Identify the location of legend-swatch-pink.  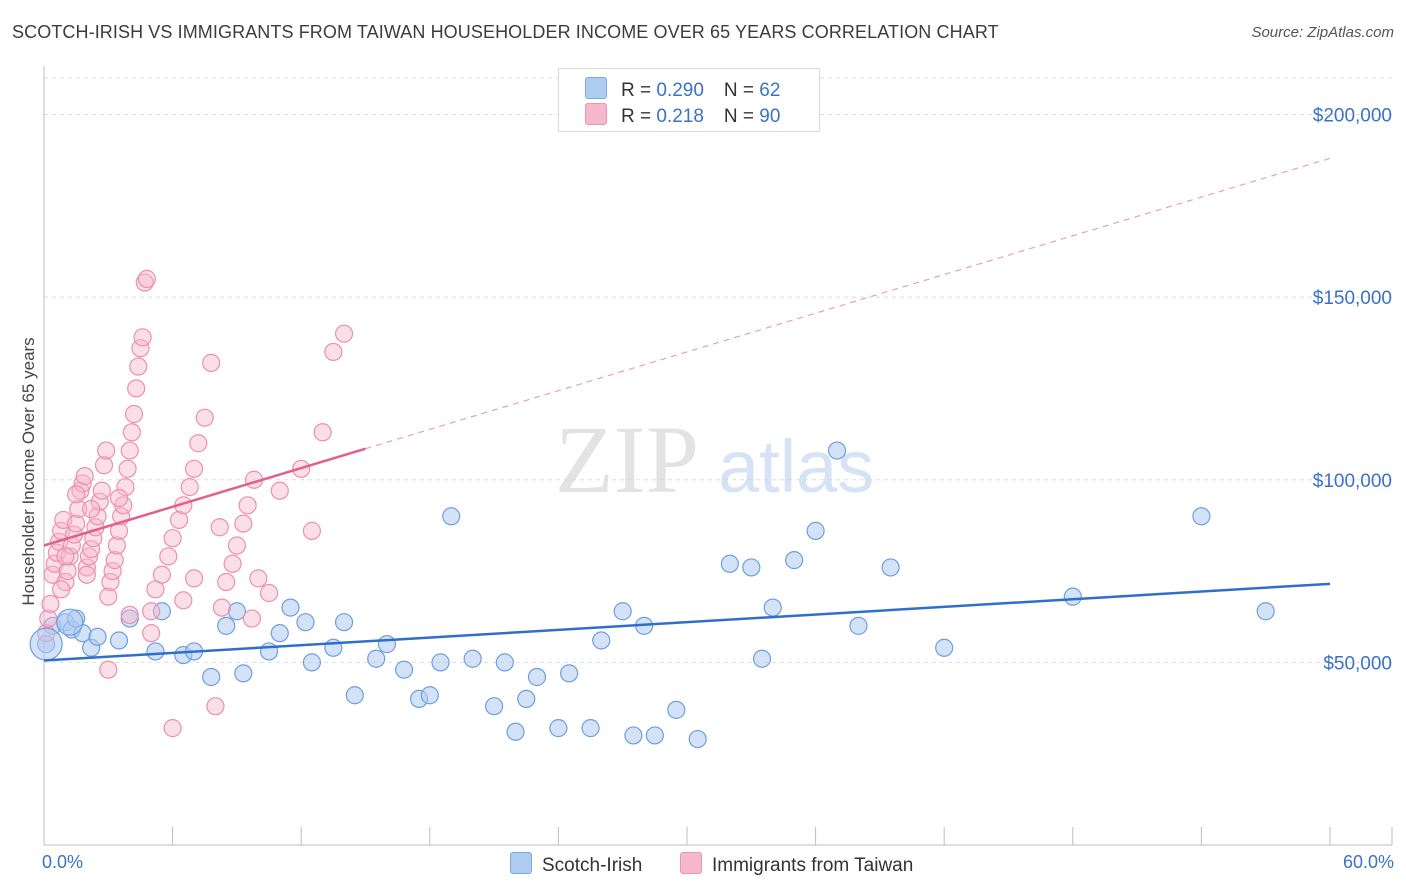
(596, 114).